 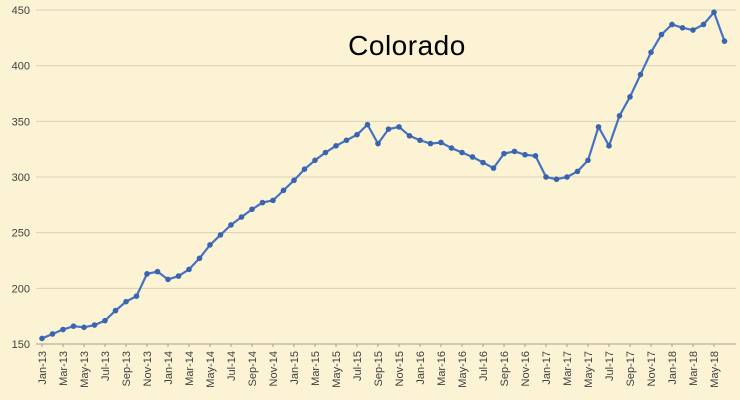 I want to click on x-axis-label: Jan-17, so click(x=547, y=368).